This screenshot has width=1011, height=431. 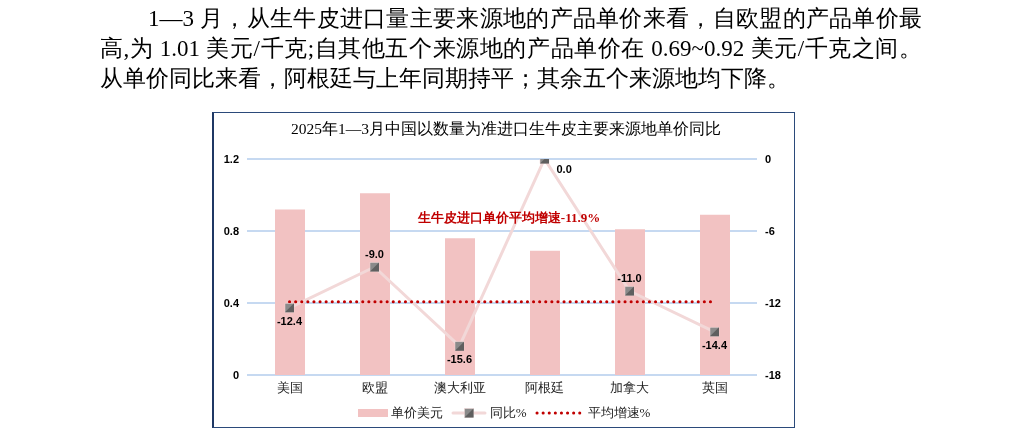 What do you see at coordinates (773, 374) in the screenshot?
I see `y2-tick-label: -18` at bounding box center [773, 374].